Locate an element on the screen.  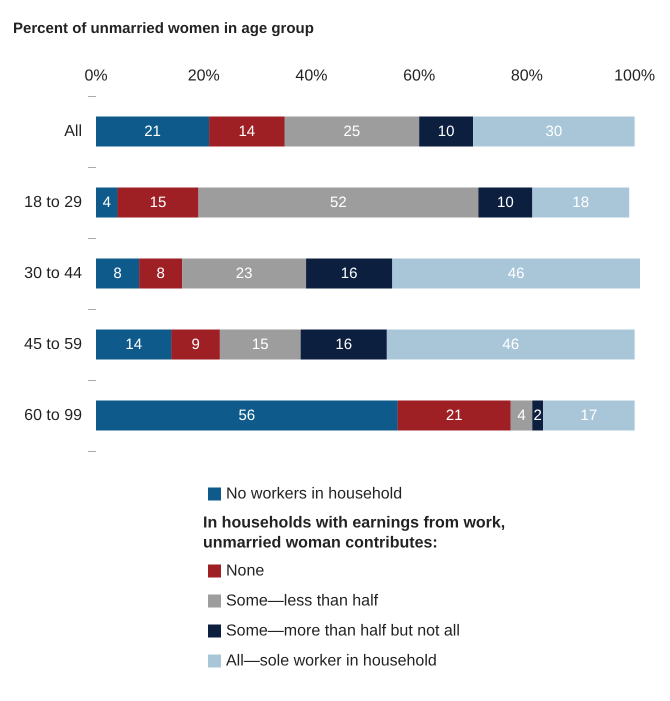
x-tick-label: 80% is located at coordinates (526, 76).